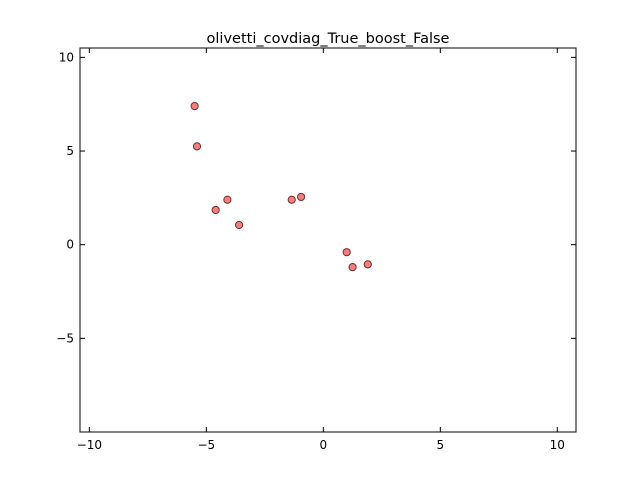 The image size is (640, 480). I want to click on chart-title: olivetti_covdiag_True_boost_False, so click(328, 39).